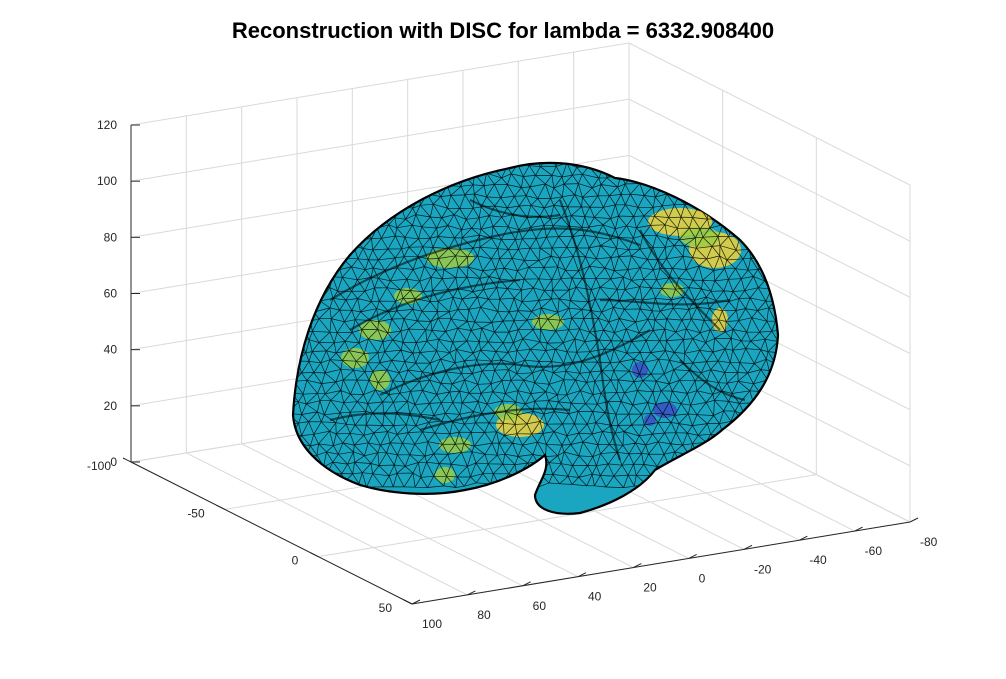 The height and width of the screenshot is (679, 1006). Describe the element at coordinates (432, 624) in the screenshot. I see `x-tick-label: 100` at that location.